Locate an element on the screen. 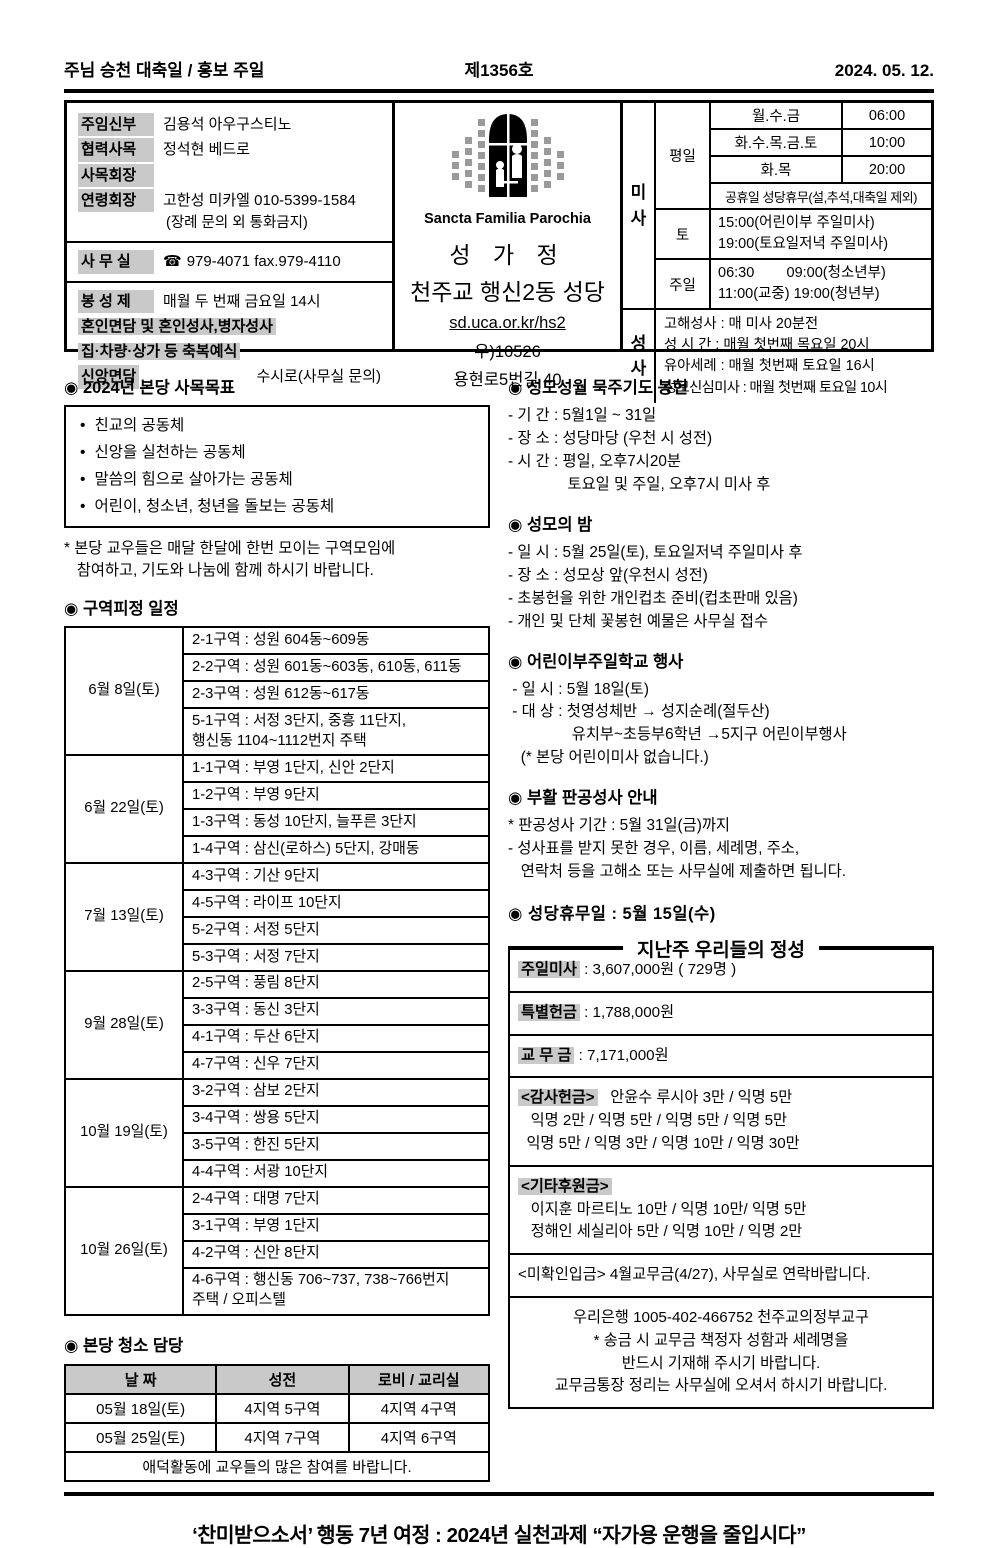 The width and height of the screenshot is (992, 1548). table-header-row: 날 짜 성전 로비 / 교리실 is located at coordinates (277, 1379).